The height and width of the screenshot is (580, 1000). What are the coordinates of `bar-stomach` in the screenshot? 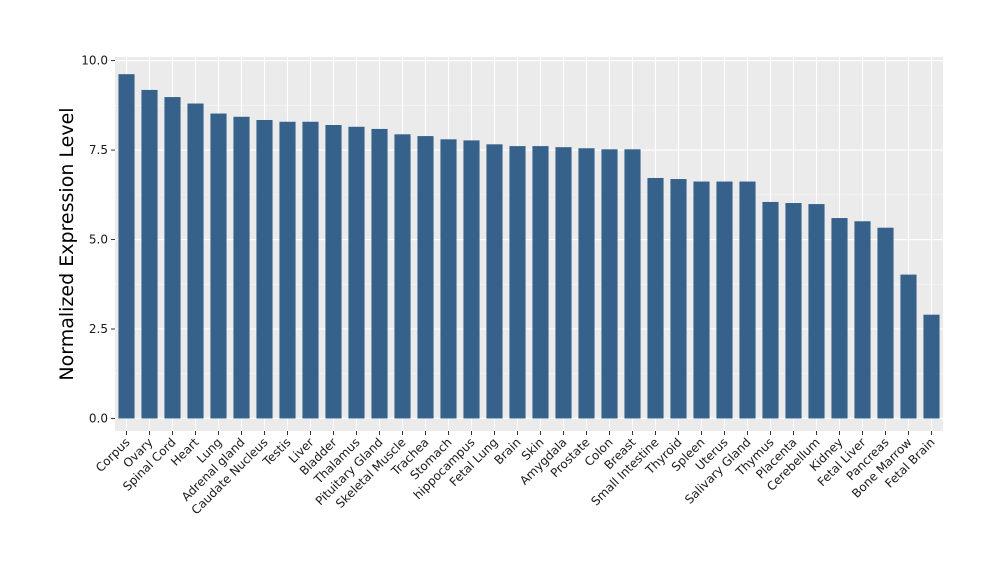 It's located at (448, 279).